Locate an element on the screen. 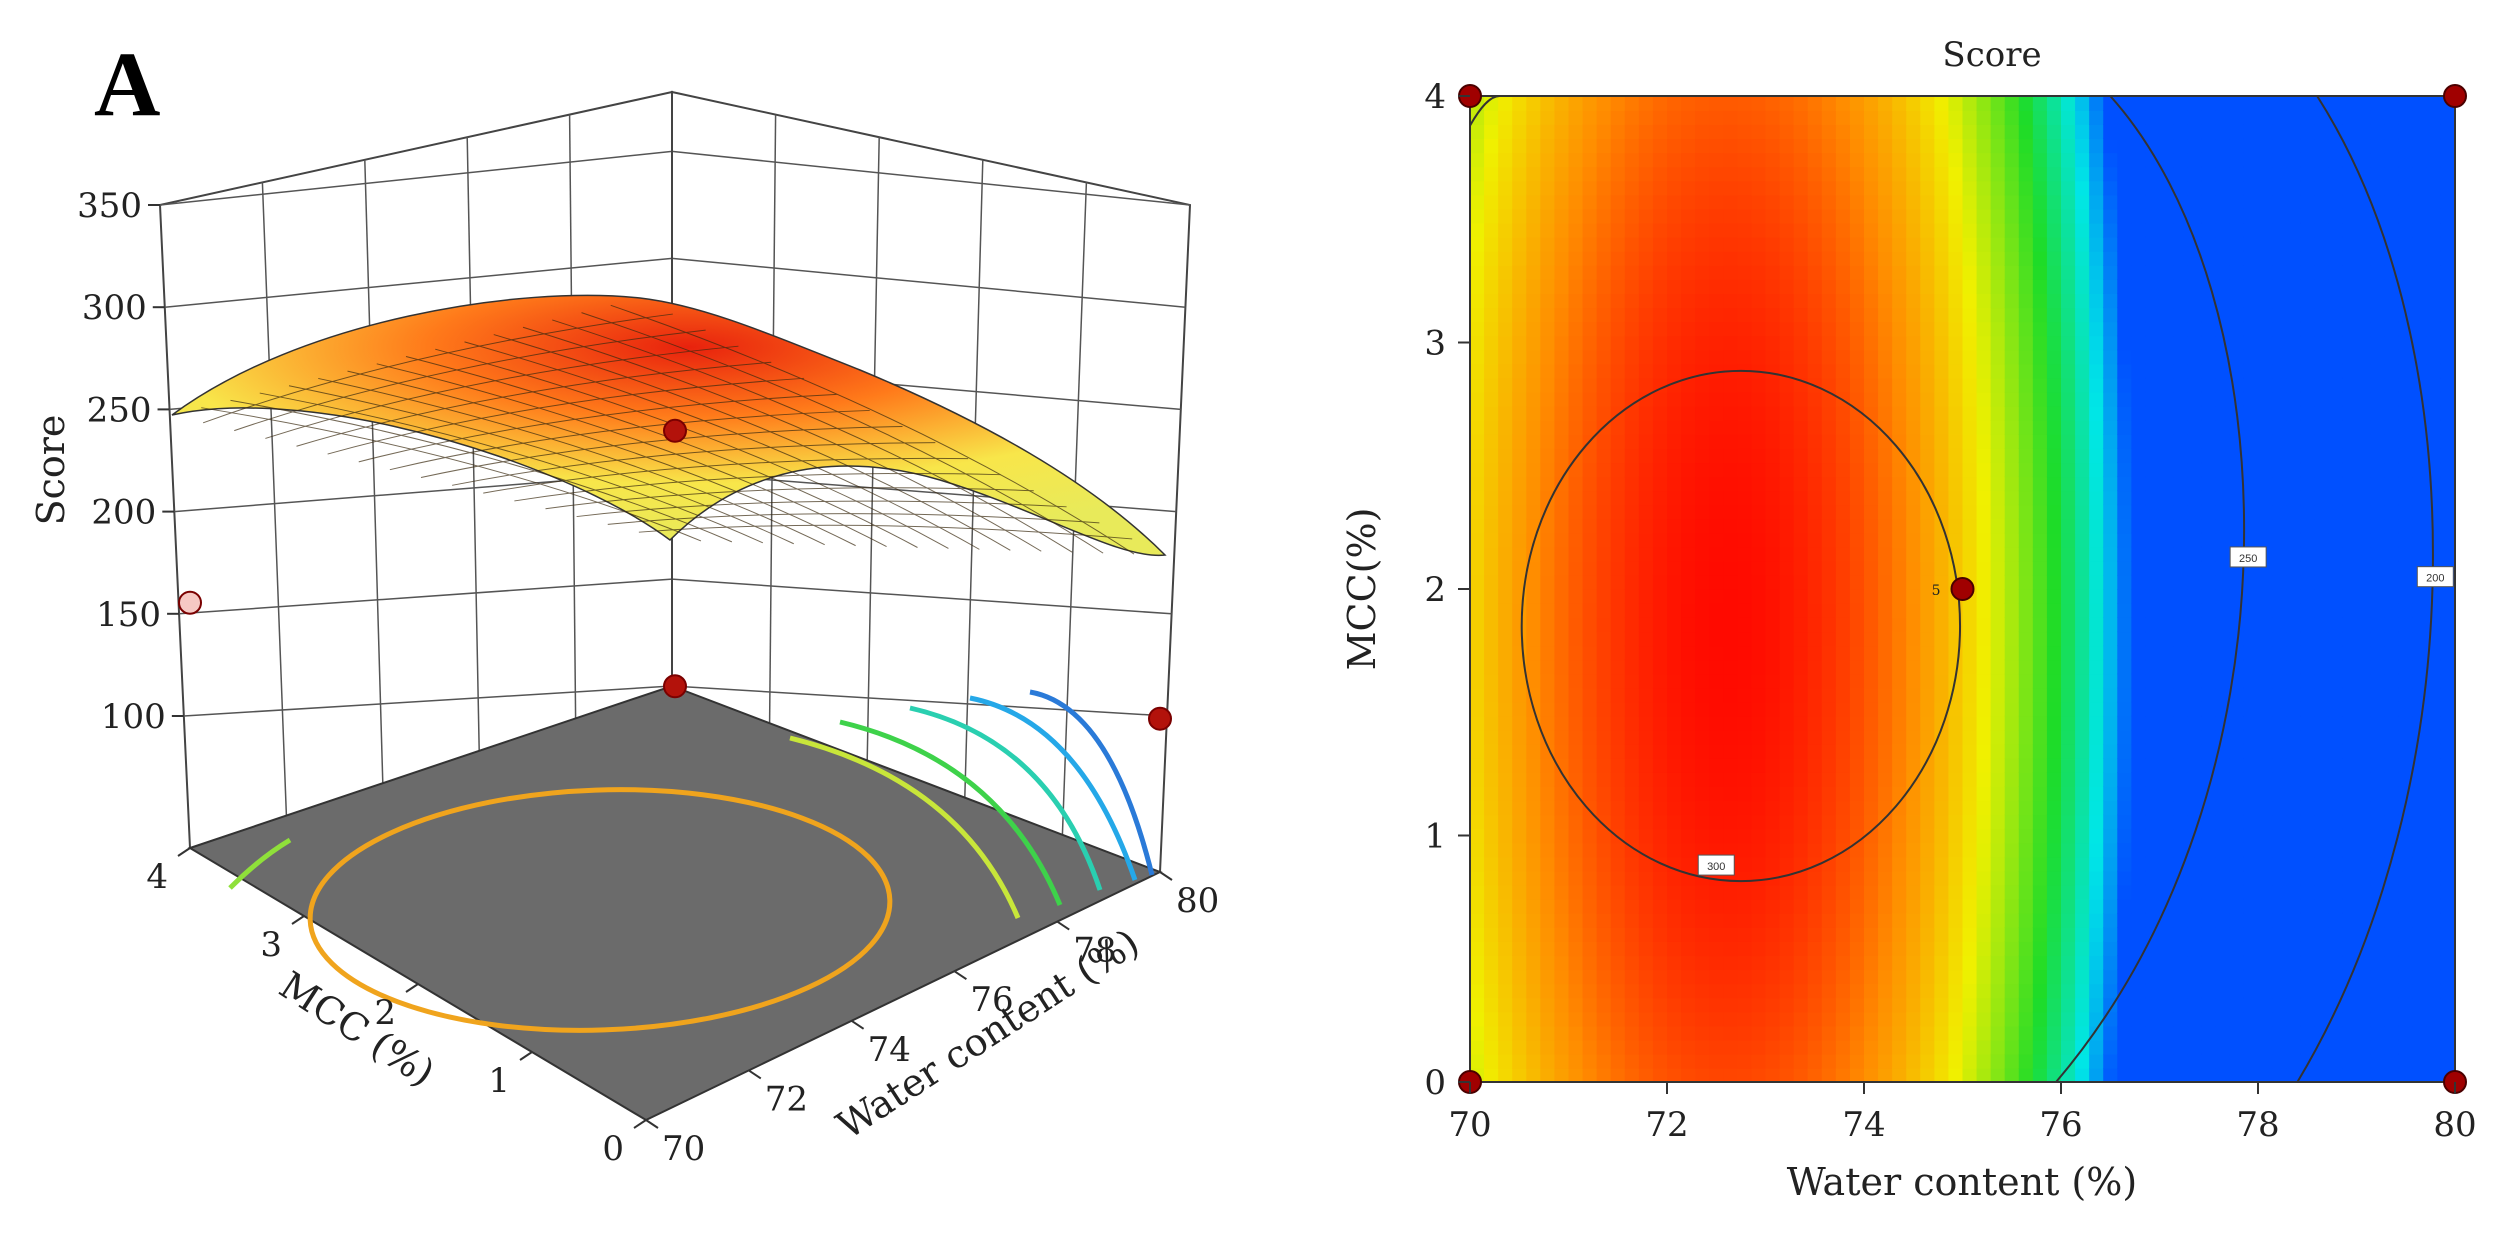 The width and height of the screenshot is (2513, 1251). surface-mesh-line is located at coordinates (534, 404).